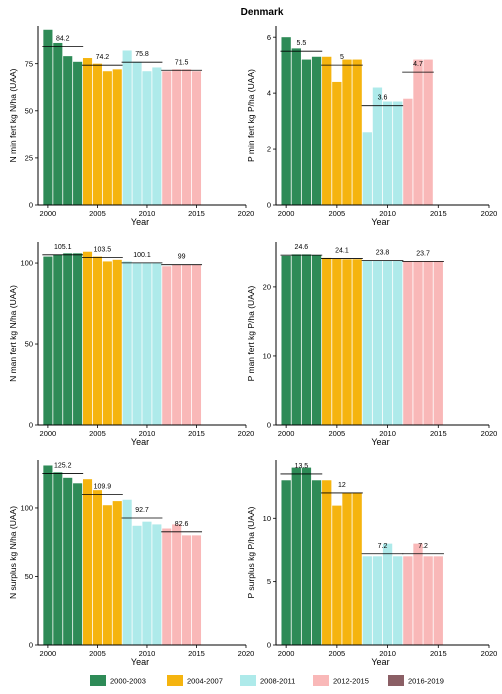  Describe the element at coordinates (383, 253) in the screenshot. I see `mean-label-2008-2011: 23.8` at that location.